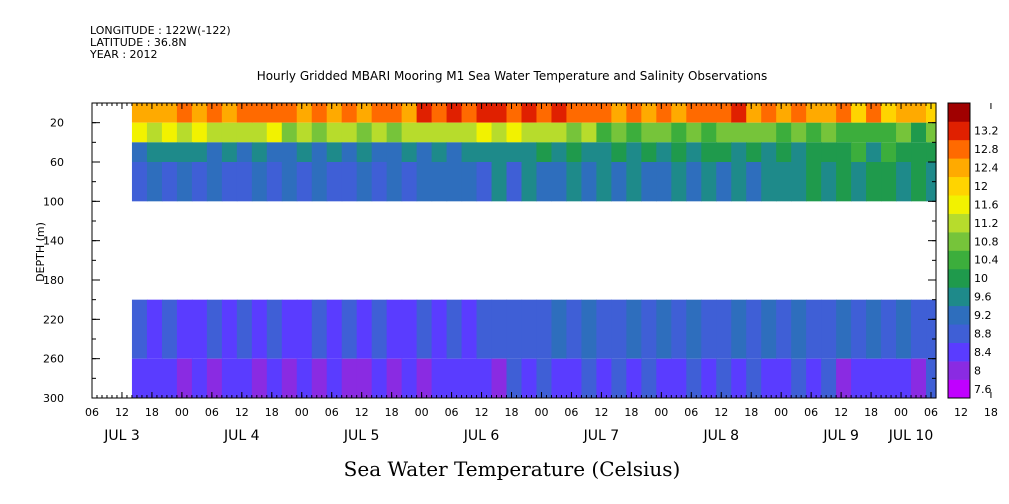 Image resolution: width=1009 pixels, height=504 pixels. Describe the element at coordinates (986, 204) in the screenshot. I see `colorbar-label: 11.6` at that location.